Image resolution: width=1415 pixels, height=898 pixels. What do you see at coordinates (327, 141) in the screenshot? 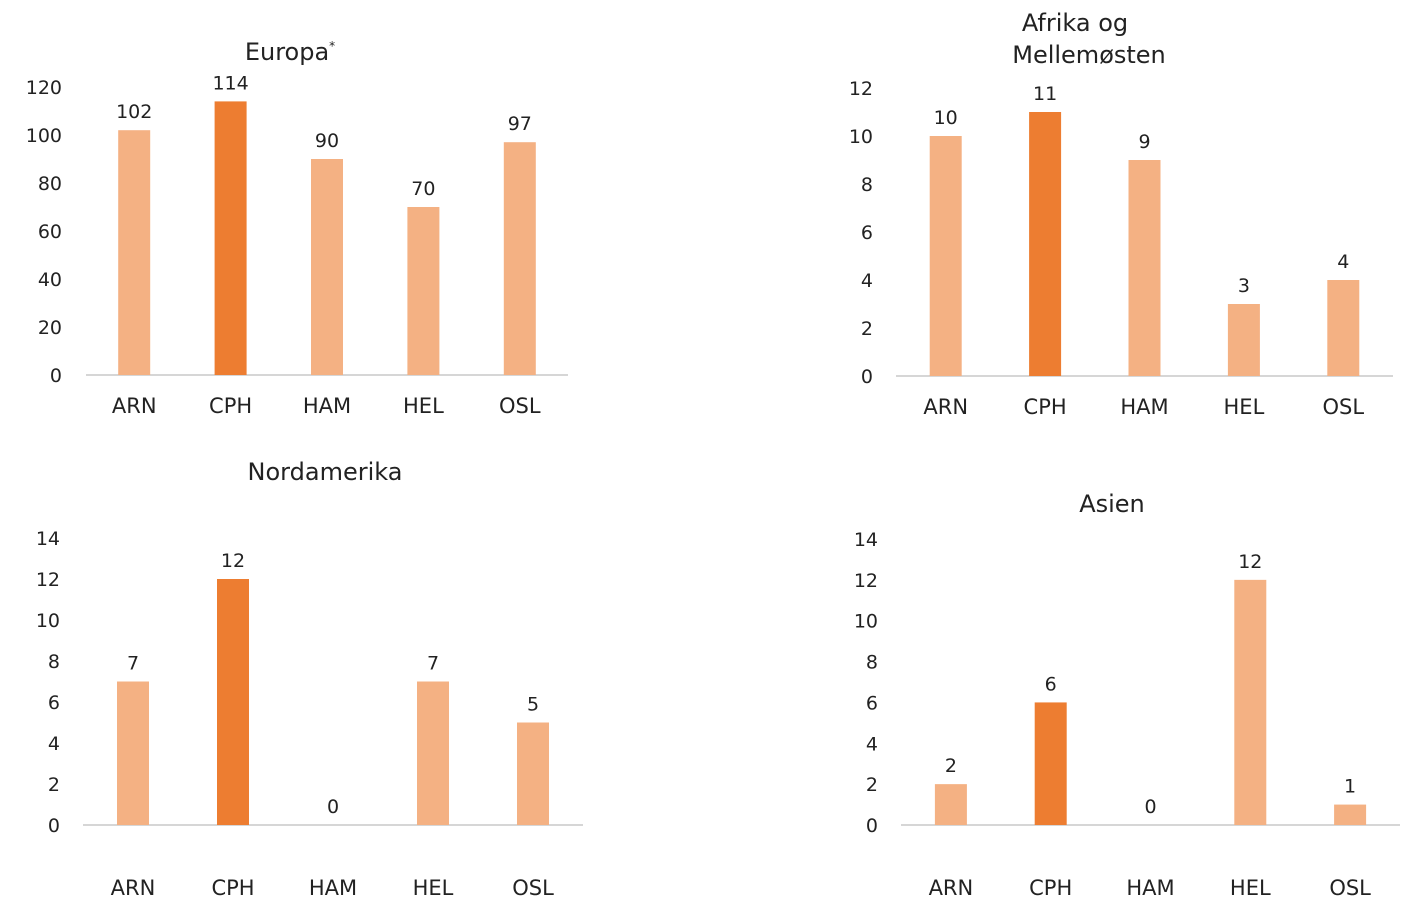
I see `data-label-ham: 90` at bounding box center [327, 141].